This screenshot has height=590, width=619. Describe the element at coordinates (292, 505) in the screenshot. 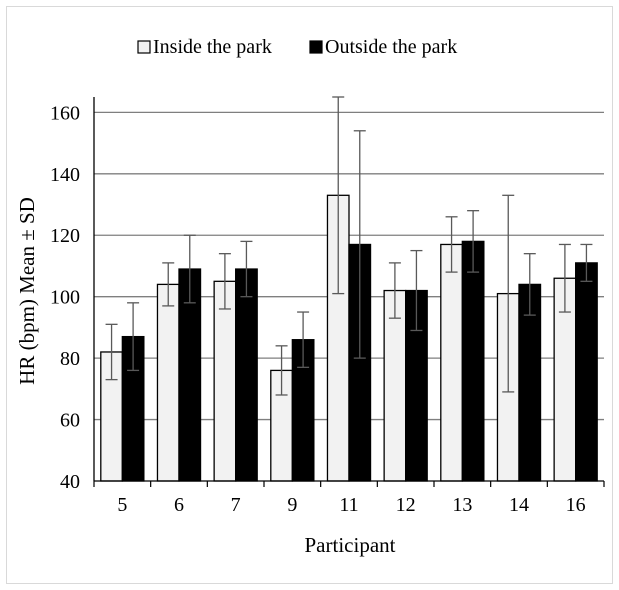

I see `x-tick-label: 9` at that location.